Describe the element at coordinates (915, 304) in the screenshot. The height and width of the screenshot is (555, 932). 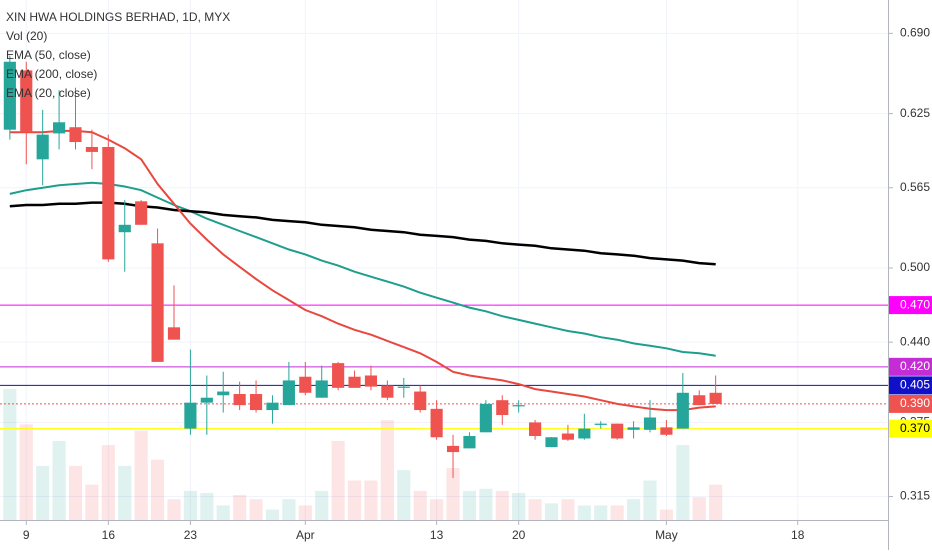
I see `price-level-label: 0.470` at that location.